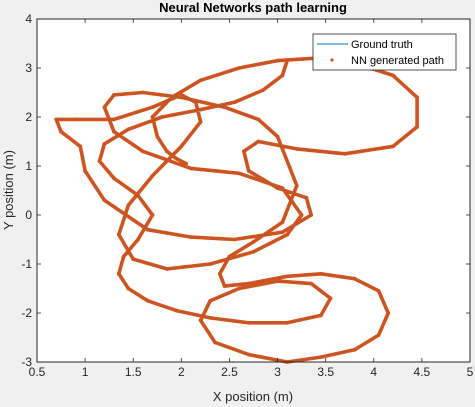  I want to click on x-axis-label: X position (m), so click(253, 396).